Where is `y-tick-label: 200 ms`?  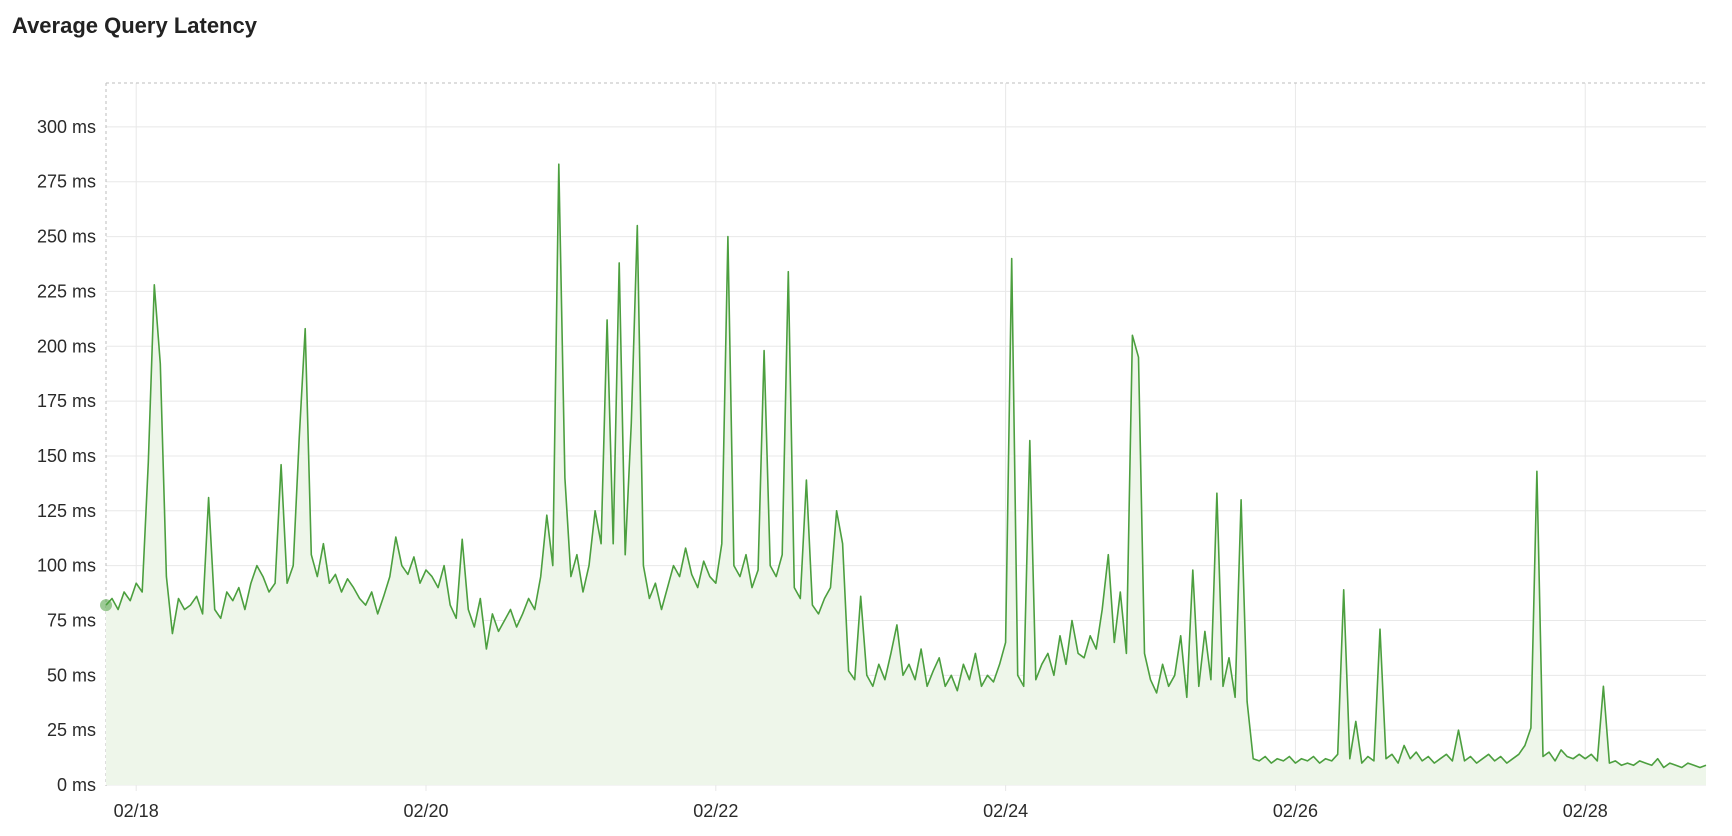 y-tick-label: 200 ms is located at coordinates (66, 346).